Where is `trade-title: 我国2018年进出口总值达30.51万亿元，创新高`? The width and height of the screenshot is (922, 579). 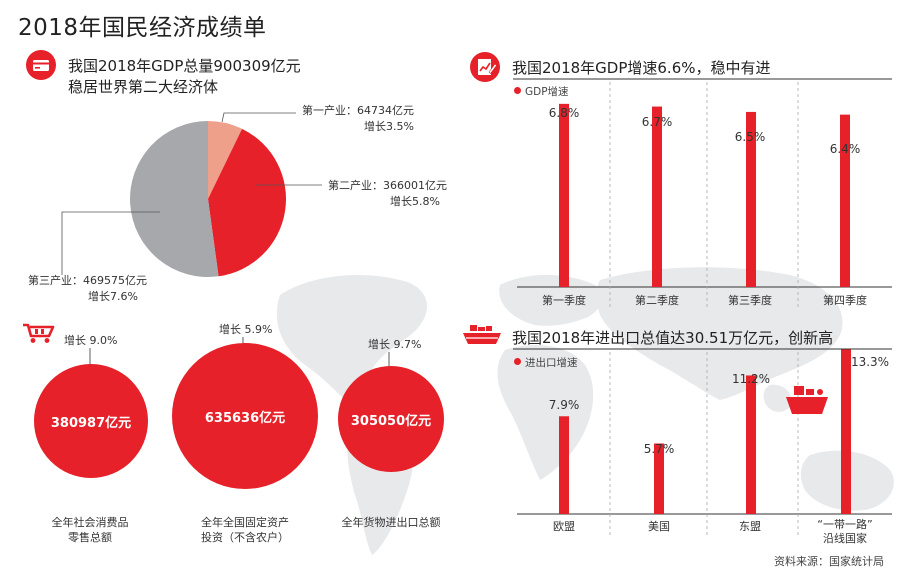
trade-title: 我国2018年进出口总值达30.51万亿元，创新高 is located at coordinates (673, 338).